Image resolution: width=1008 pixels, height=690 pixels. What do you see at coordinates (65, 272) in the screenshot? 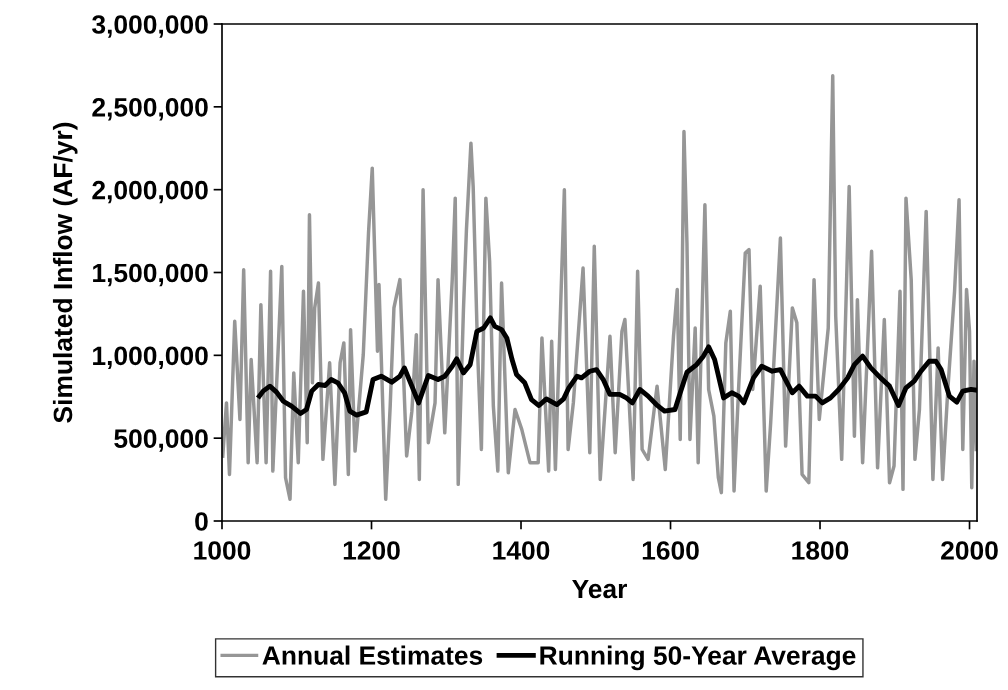
I see `y-axis-title: Simulated Inflow (AF/yr)` at bounding box center [65, 272].